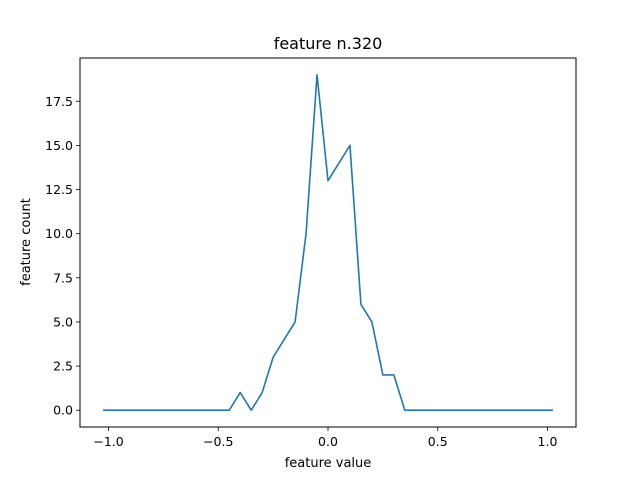 The height and width of the screenshot is (480, 640). What do you see at coordinates (59, 145) in the screenshot?
I see `y-tick-label: 15.0` at bounding box center [59, 145].